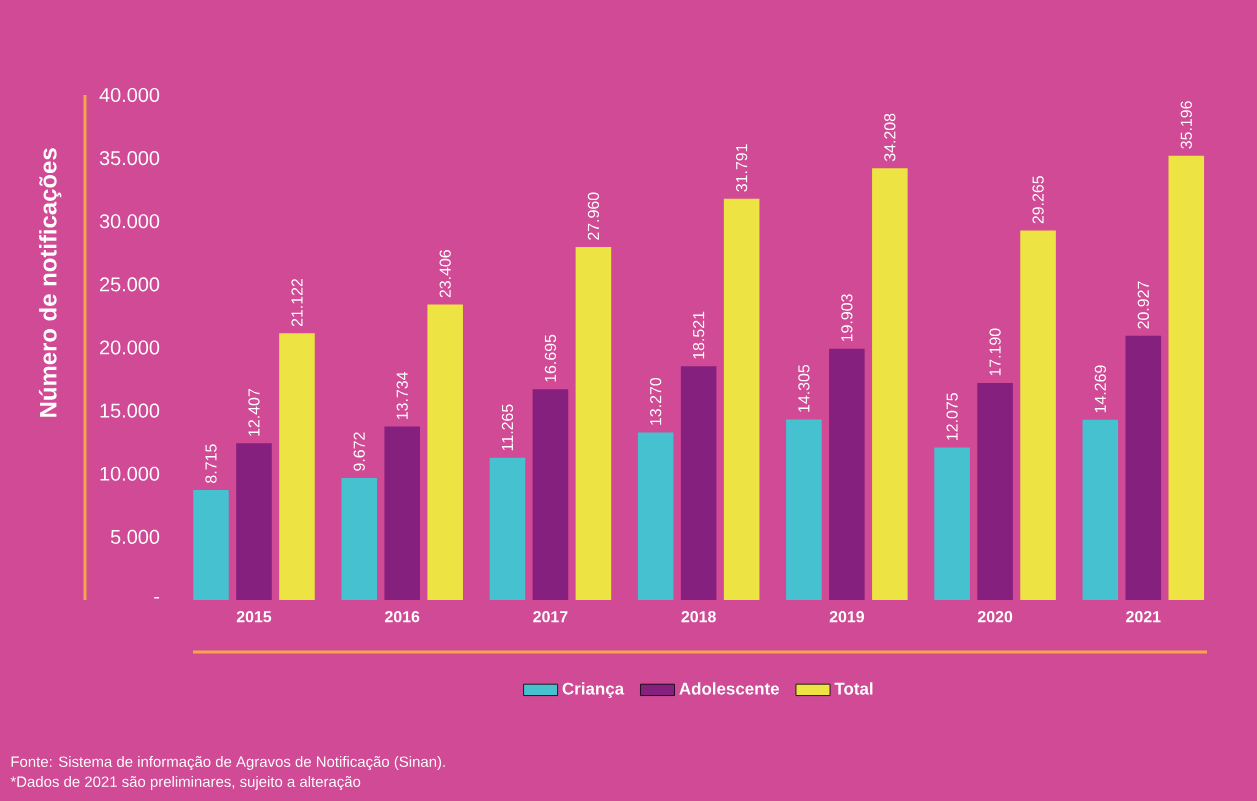 The width and height of the screenshot is (1257, 801). What do you see at coordinates (157, 597) in the screenshot?
I see `y-tick-label: -` at bounding box center [157, 597].